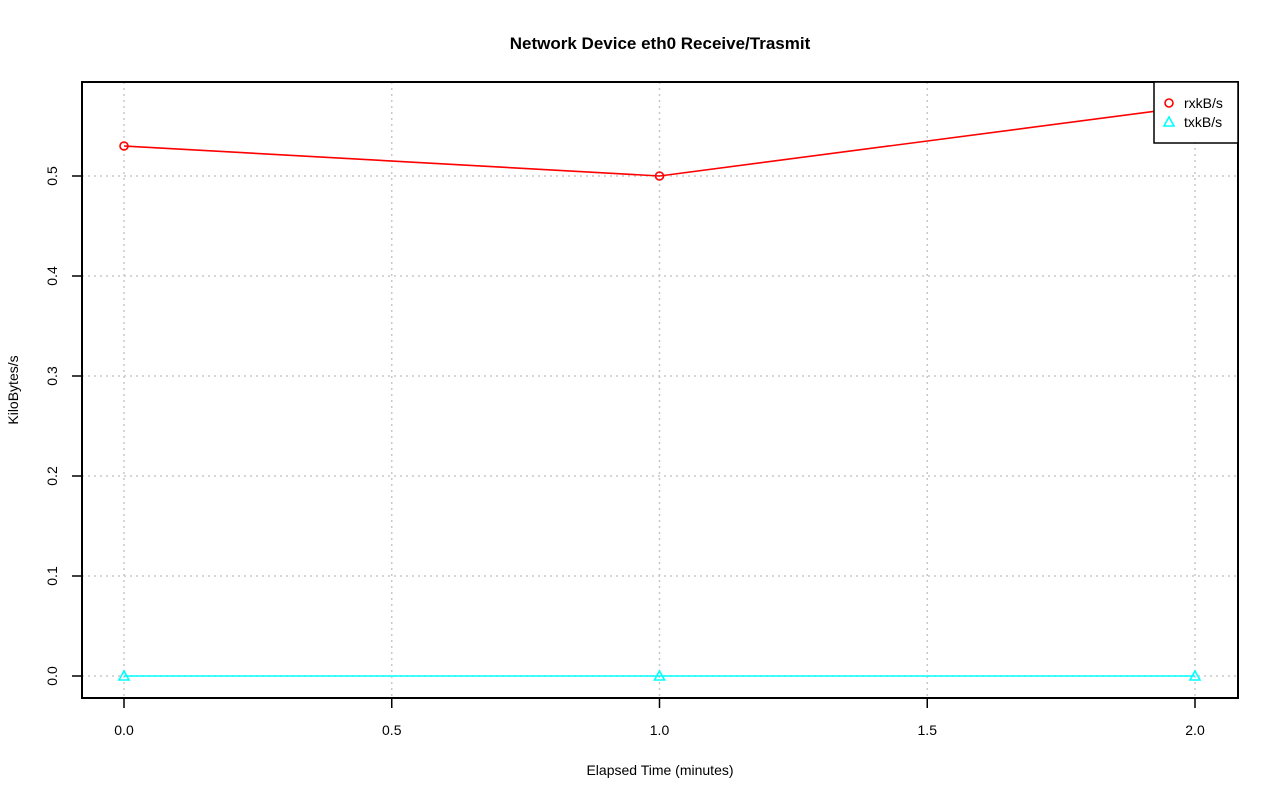 Image resolution: width=1280 pixels, height=806 pixels. I want to click on y-tick-label: 0.0, so click(52, 676).